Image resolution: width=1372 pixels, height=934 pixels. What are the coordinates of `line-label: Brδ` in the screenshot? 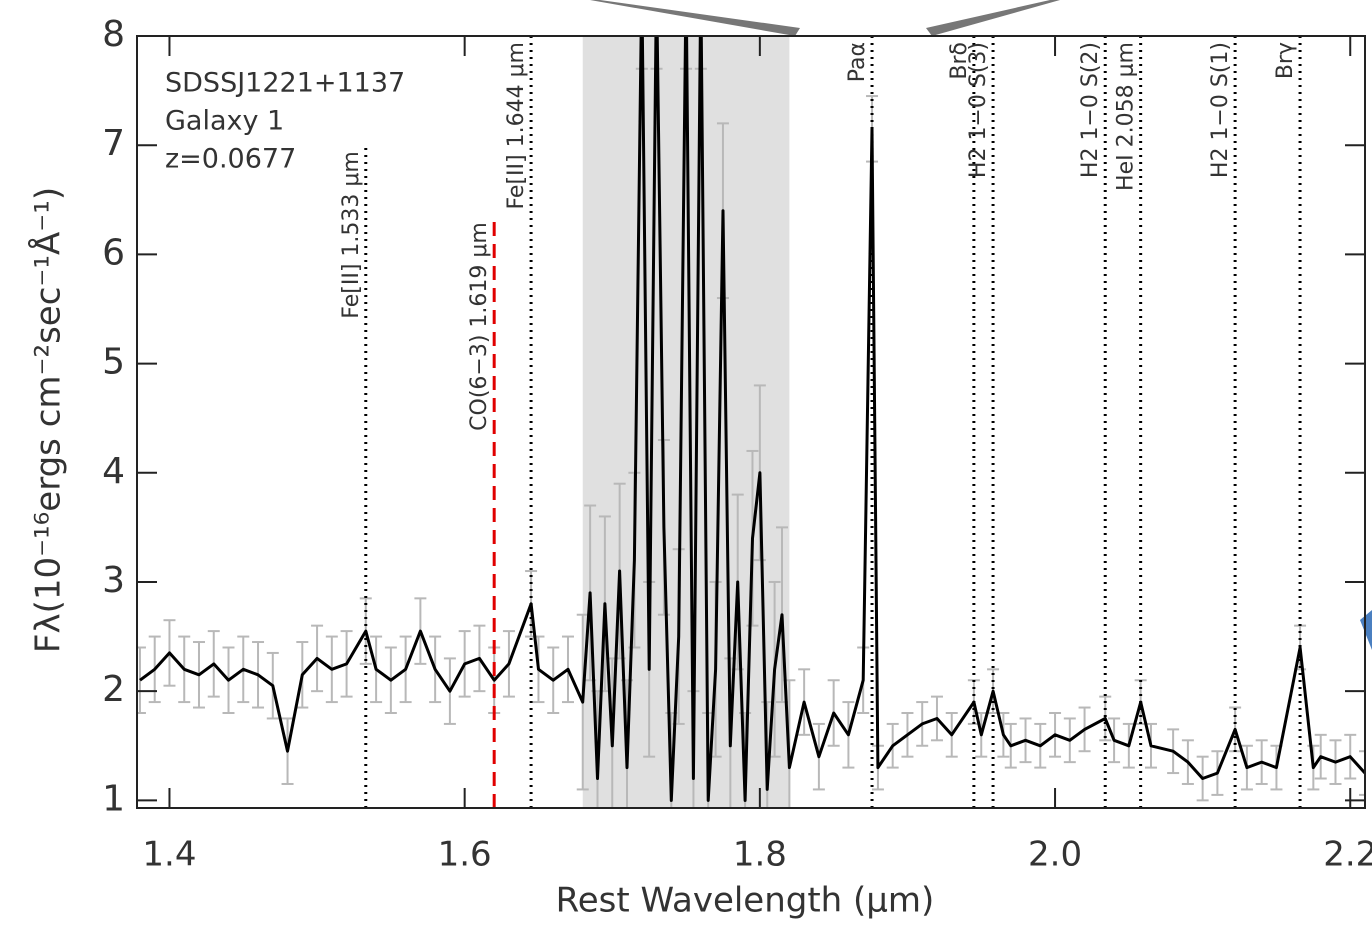 It's located at (959, 61).